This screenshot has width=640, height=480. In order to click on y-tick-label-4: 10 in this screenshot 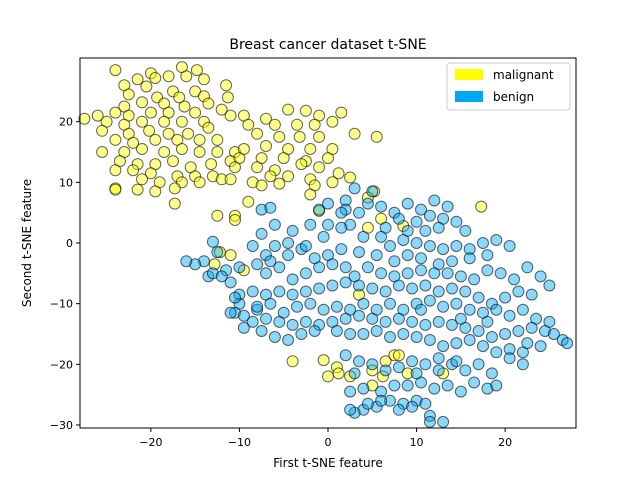, I will do `click(66, 182)`.